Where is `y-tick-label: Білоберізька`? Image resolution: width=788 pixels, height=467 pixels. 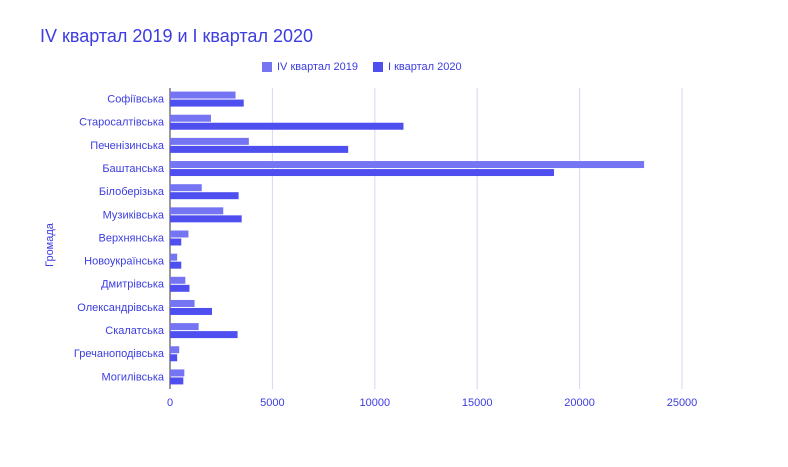 y-tick-label: Білоберізька is located at coordinates (132, 192).